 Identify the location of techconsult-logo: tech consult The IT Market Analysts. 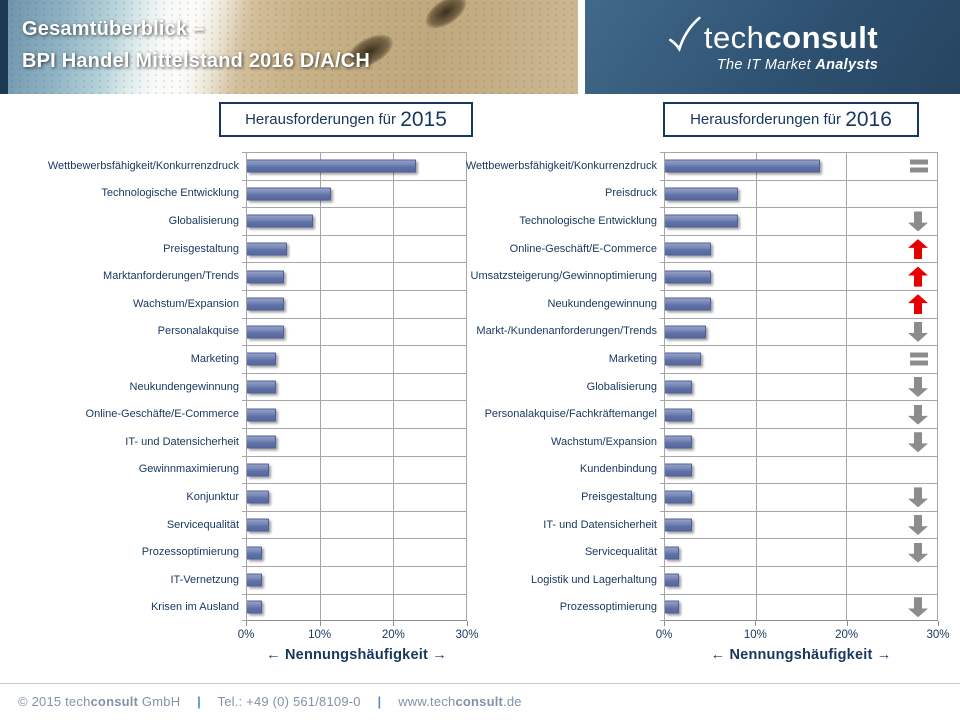
(772, 44).